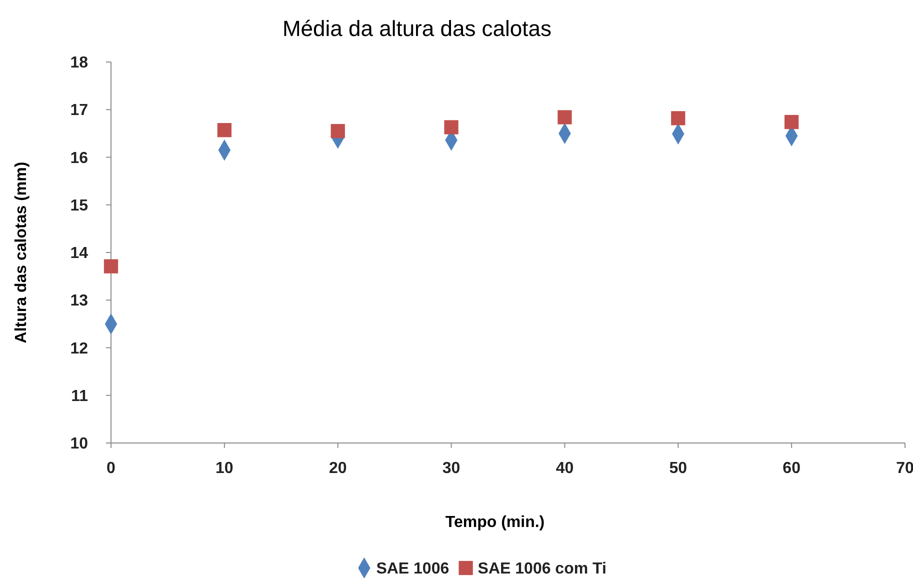  Describe the element at coordinates (791, 468) in the screenshot. I see `x-tick-label: 60` at that location.